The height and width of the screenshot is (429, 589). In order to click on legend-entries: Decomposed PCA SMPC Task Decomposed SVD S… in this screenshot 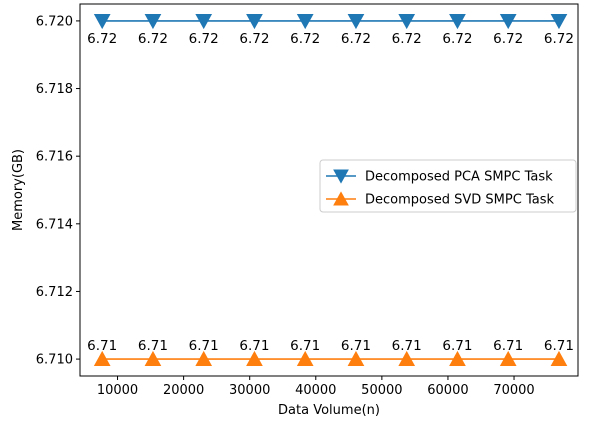, I will do `click(440, 189)`.